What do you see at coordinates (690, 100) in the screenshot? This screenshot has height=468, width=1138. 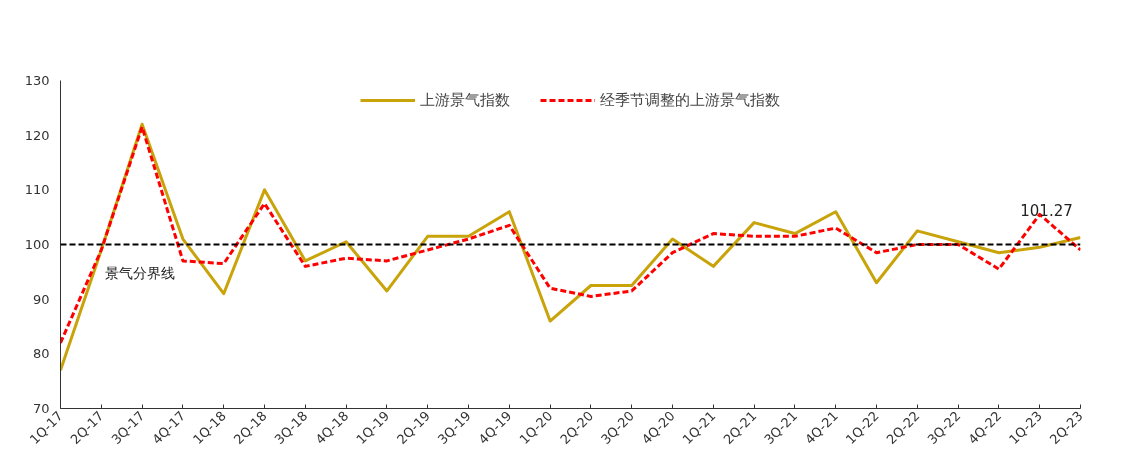 I see `legend-label: 经季节调整的上游景气指数` at bounding box center [690, 100].